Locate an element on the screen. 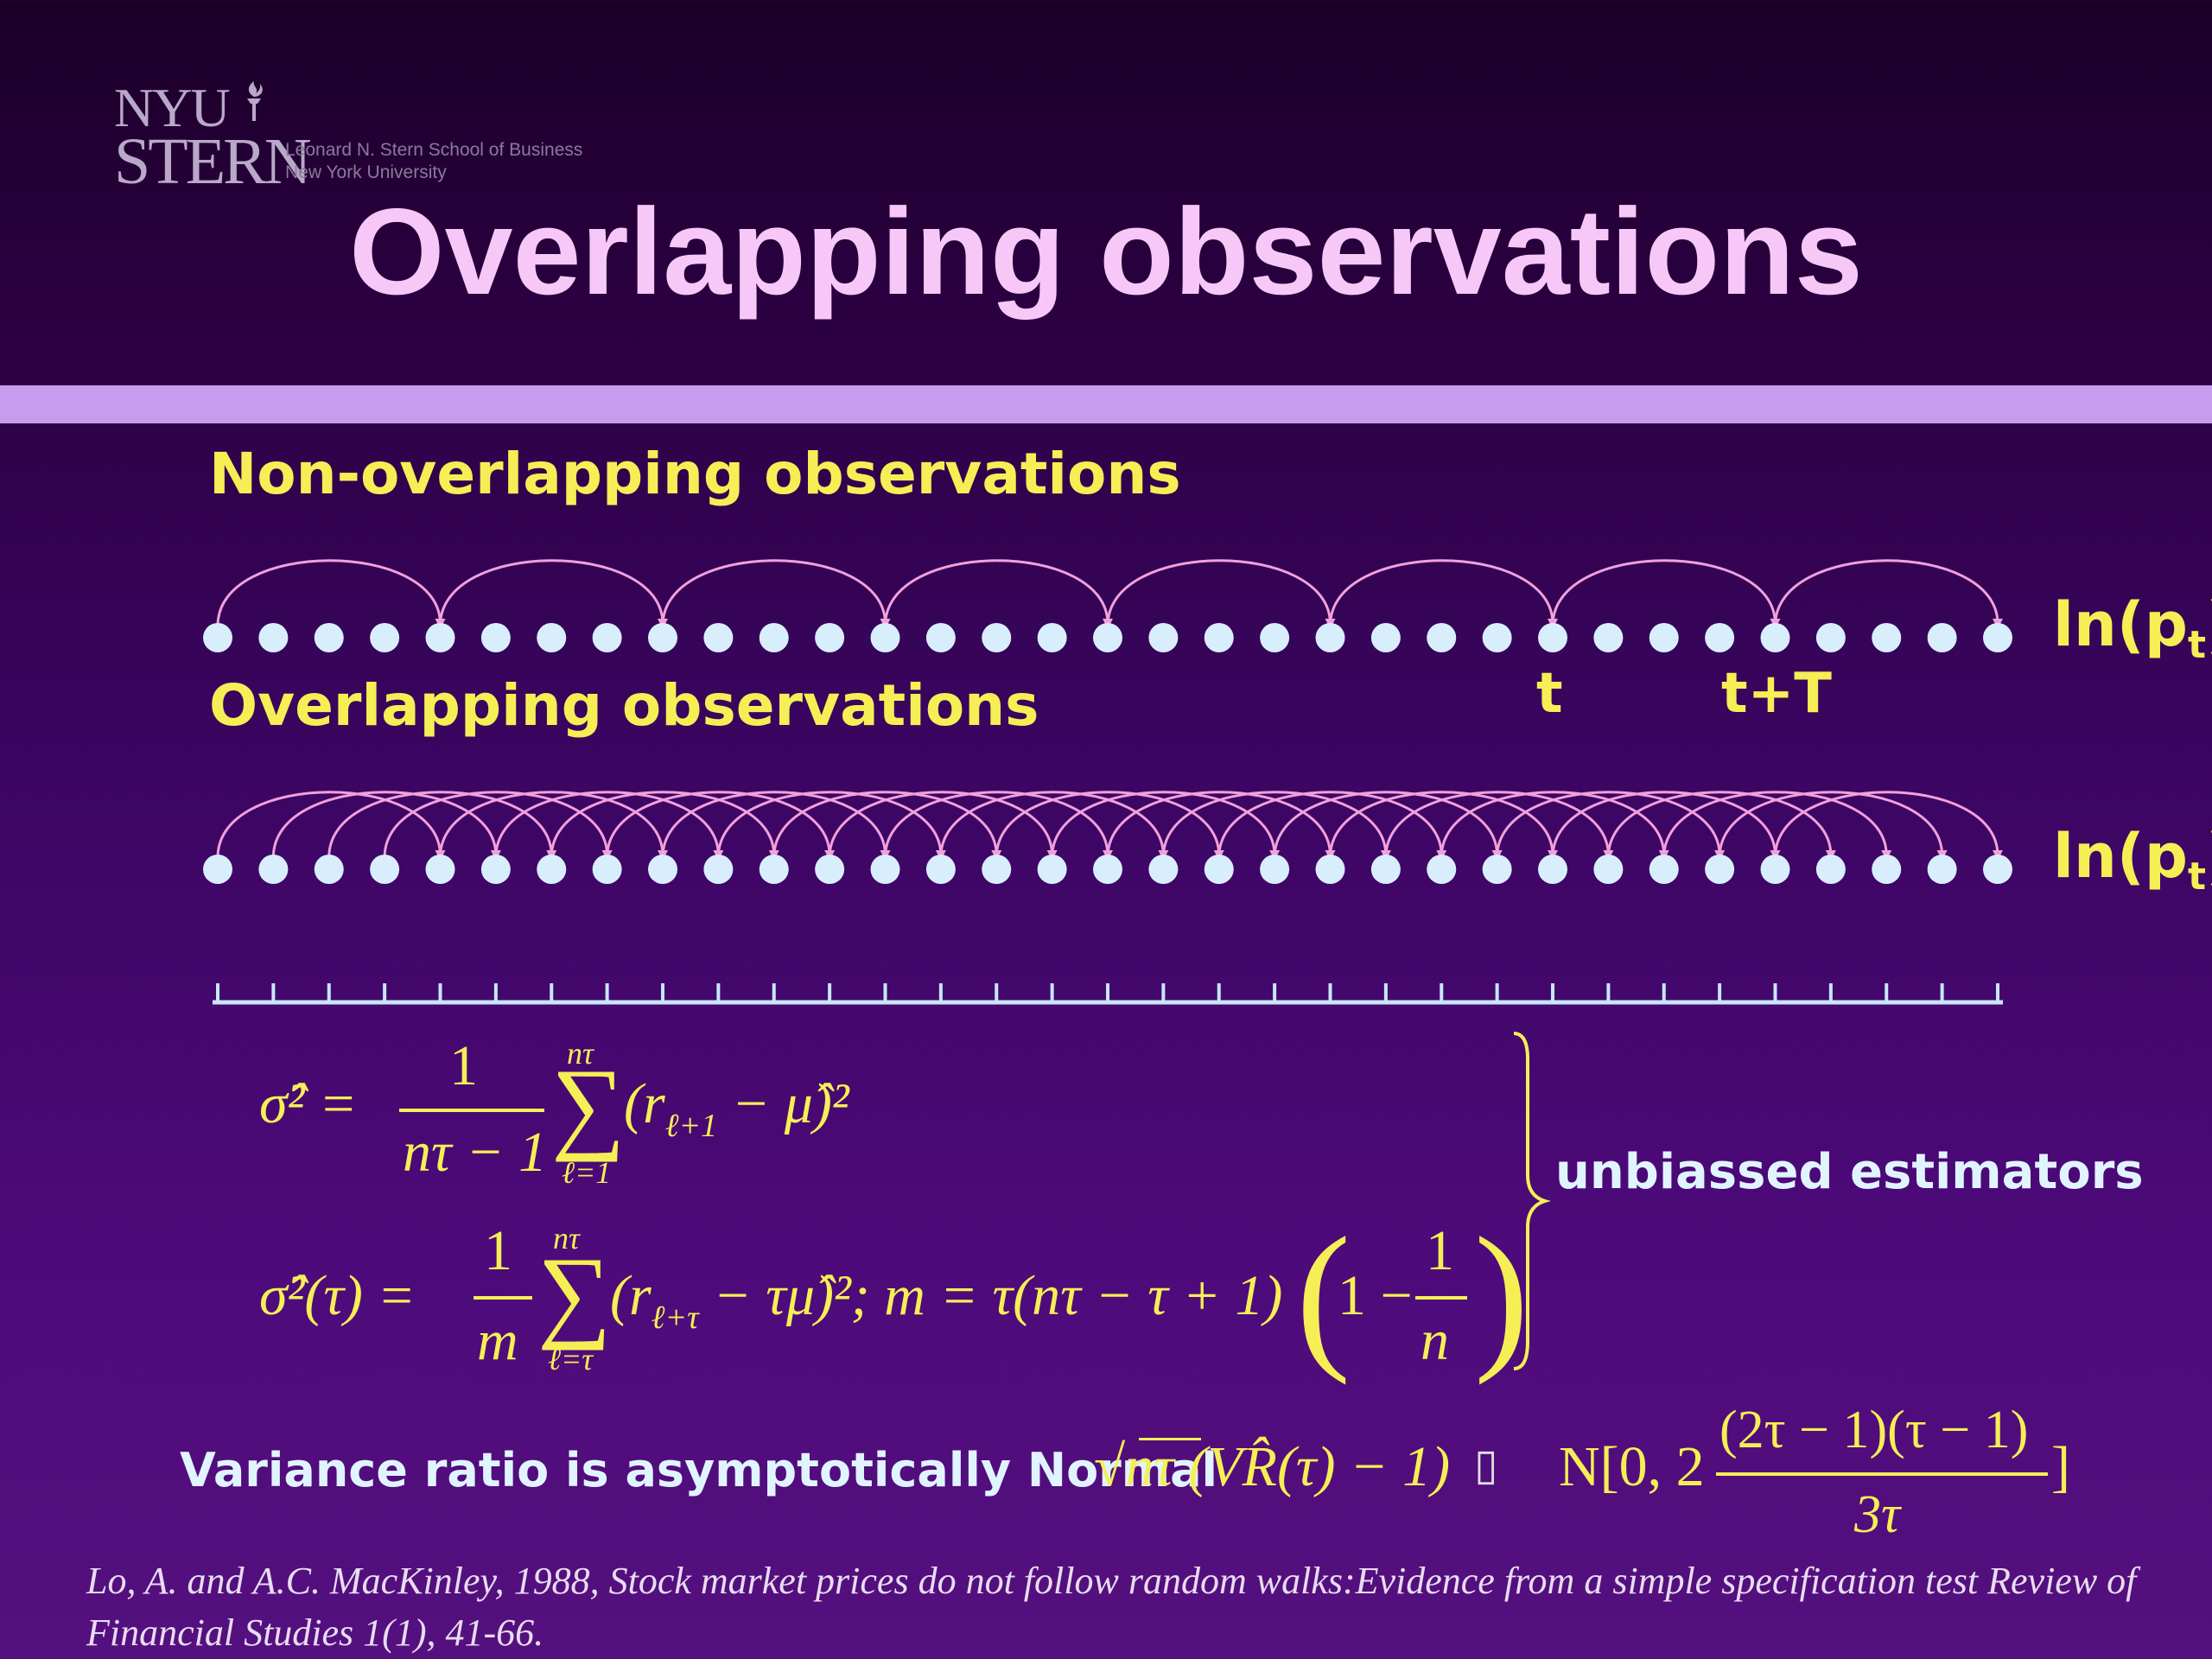 The image size is (2212, 1659). formula2-left-paren: ( is located at coordinates (1323, 1295).